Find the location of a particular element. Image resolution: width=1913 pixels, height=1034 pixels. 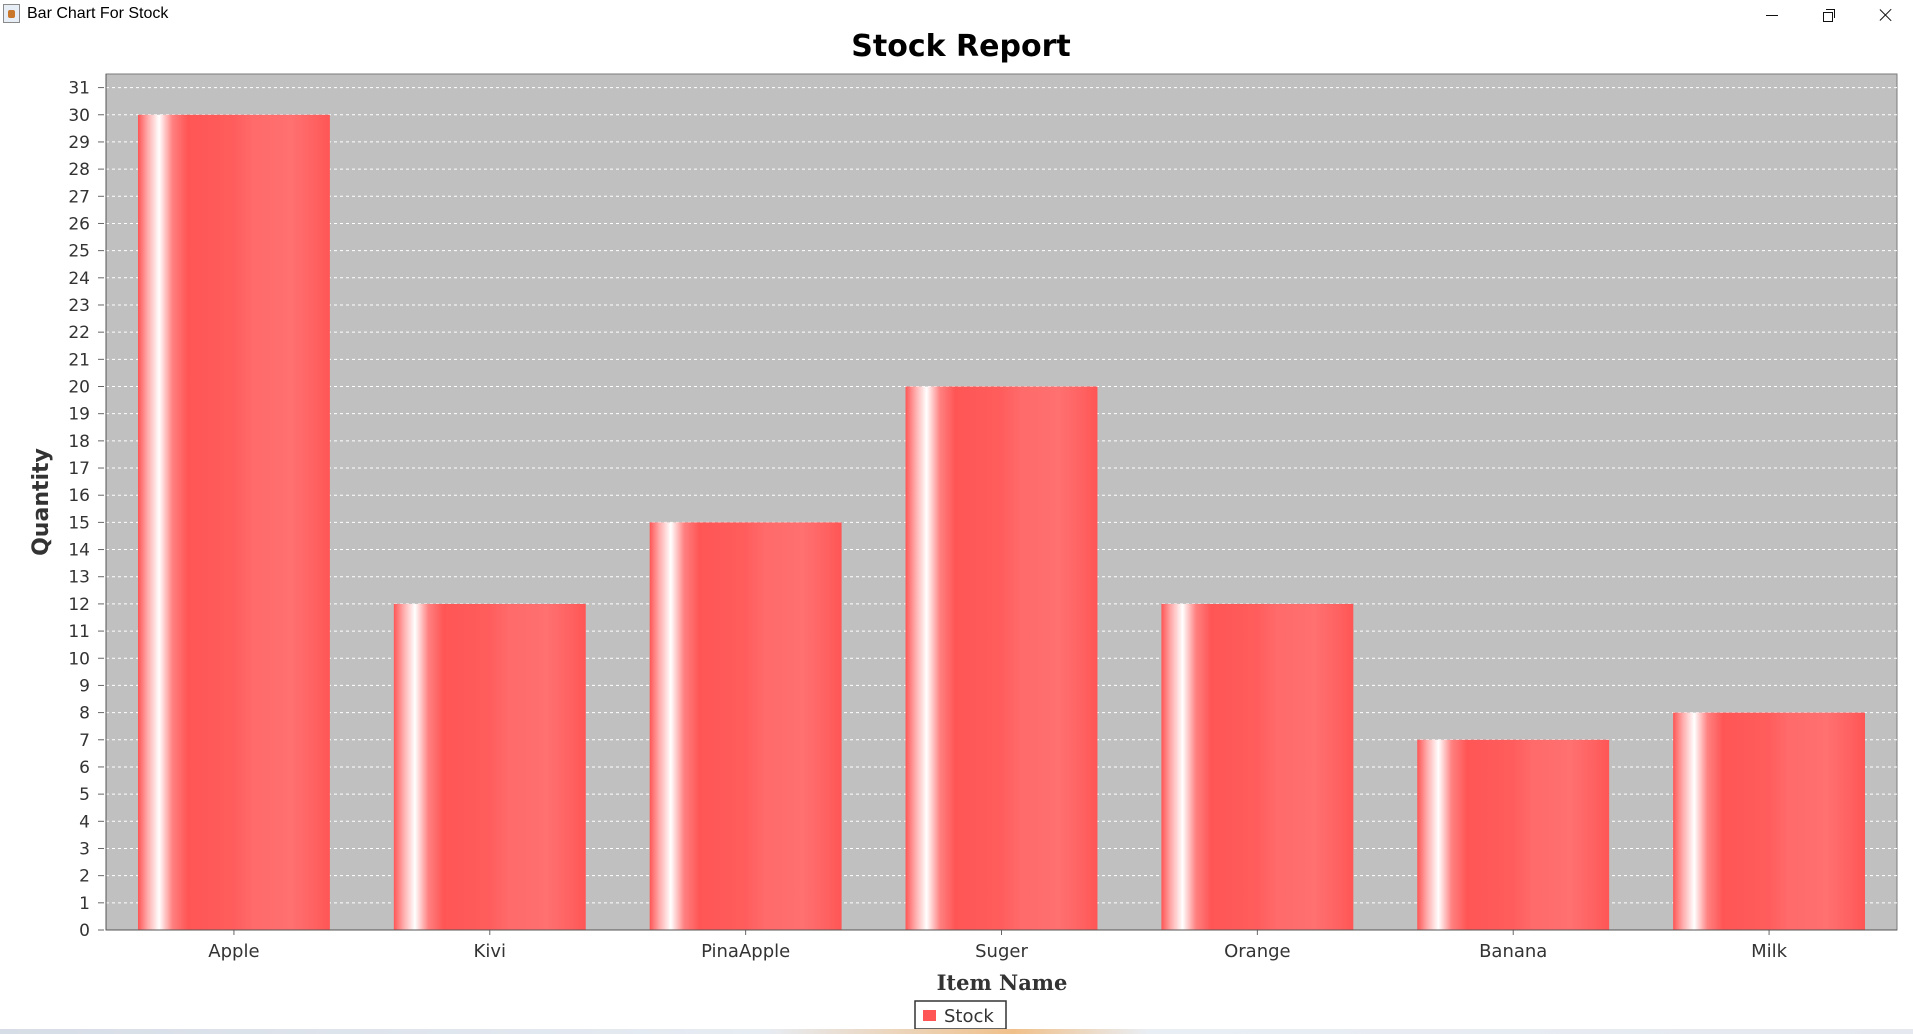

x-tick-label: Suger is located at coordinates (1001, 951).